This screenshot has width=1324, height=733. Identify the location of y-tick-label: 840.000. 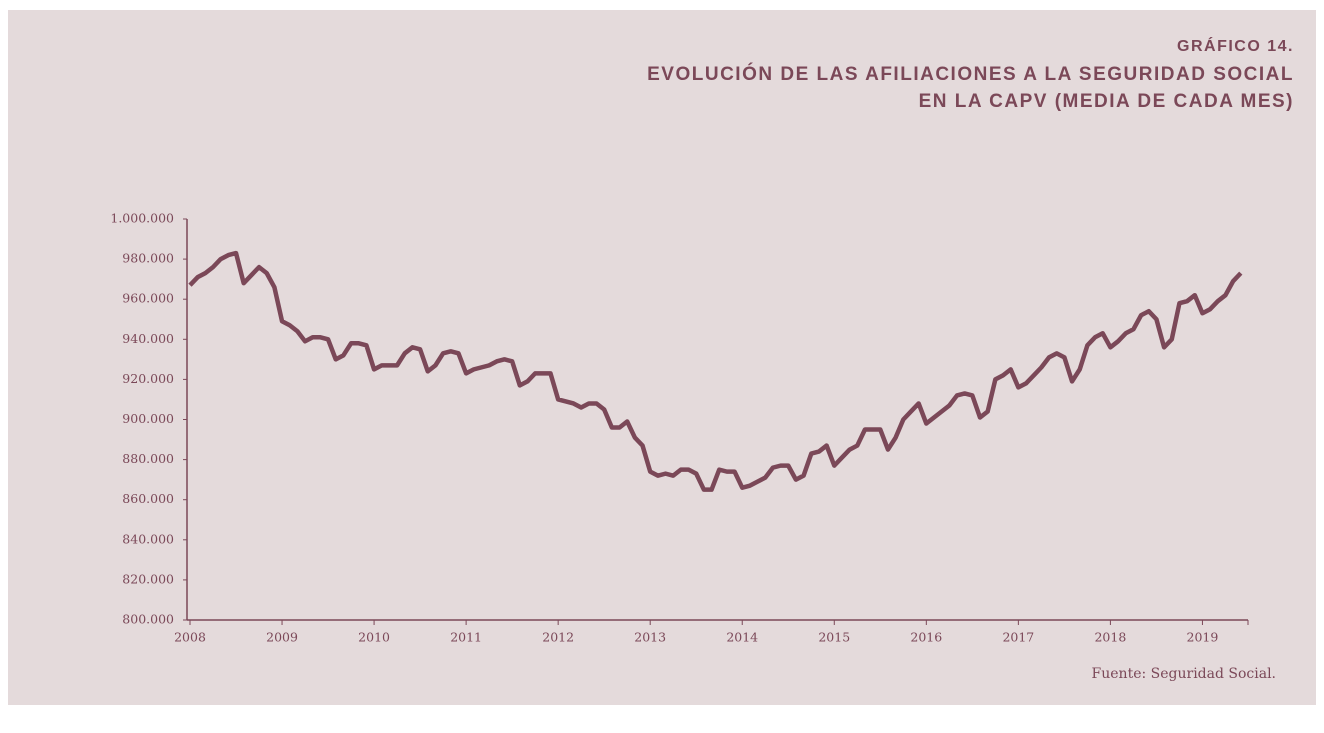
(148, 538).